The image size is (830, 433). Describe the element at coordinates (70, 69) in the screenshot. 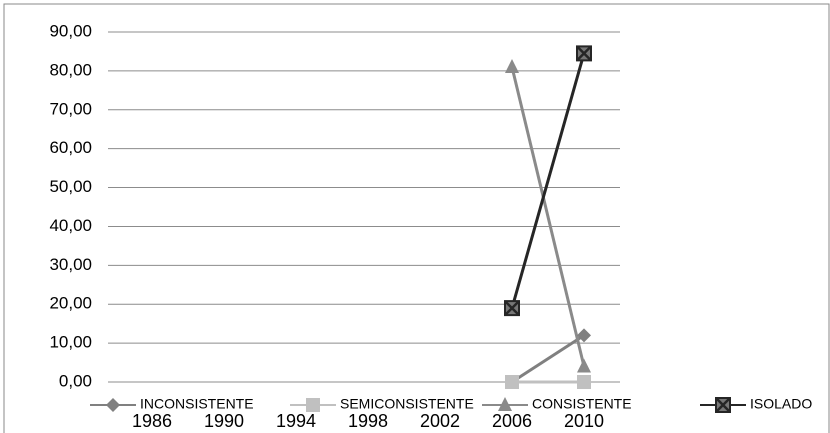

I see `y-tick-label: 80,00` at that location.